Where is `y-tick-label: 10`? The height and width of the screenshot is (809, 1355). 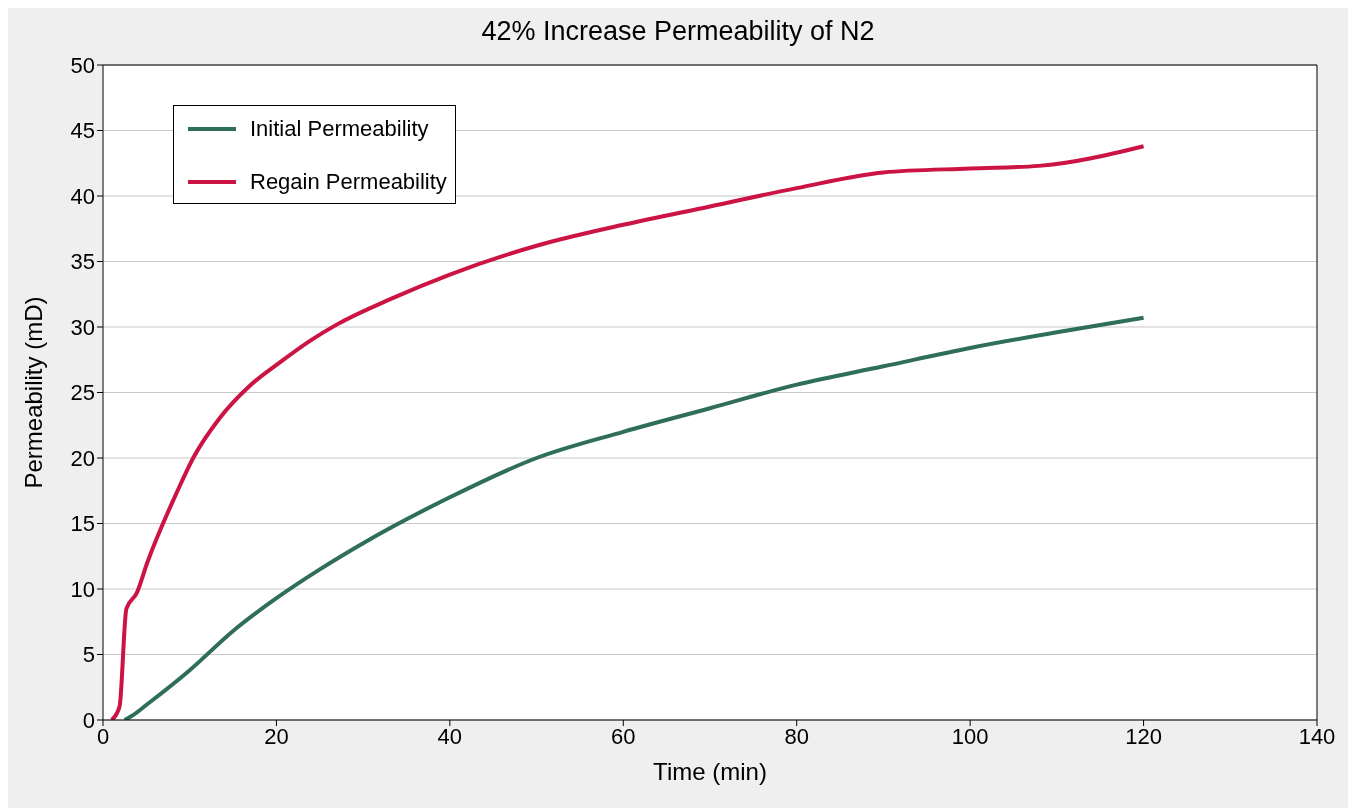
y-tick-label: 10 is located at coordinates (82, 589).